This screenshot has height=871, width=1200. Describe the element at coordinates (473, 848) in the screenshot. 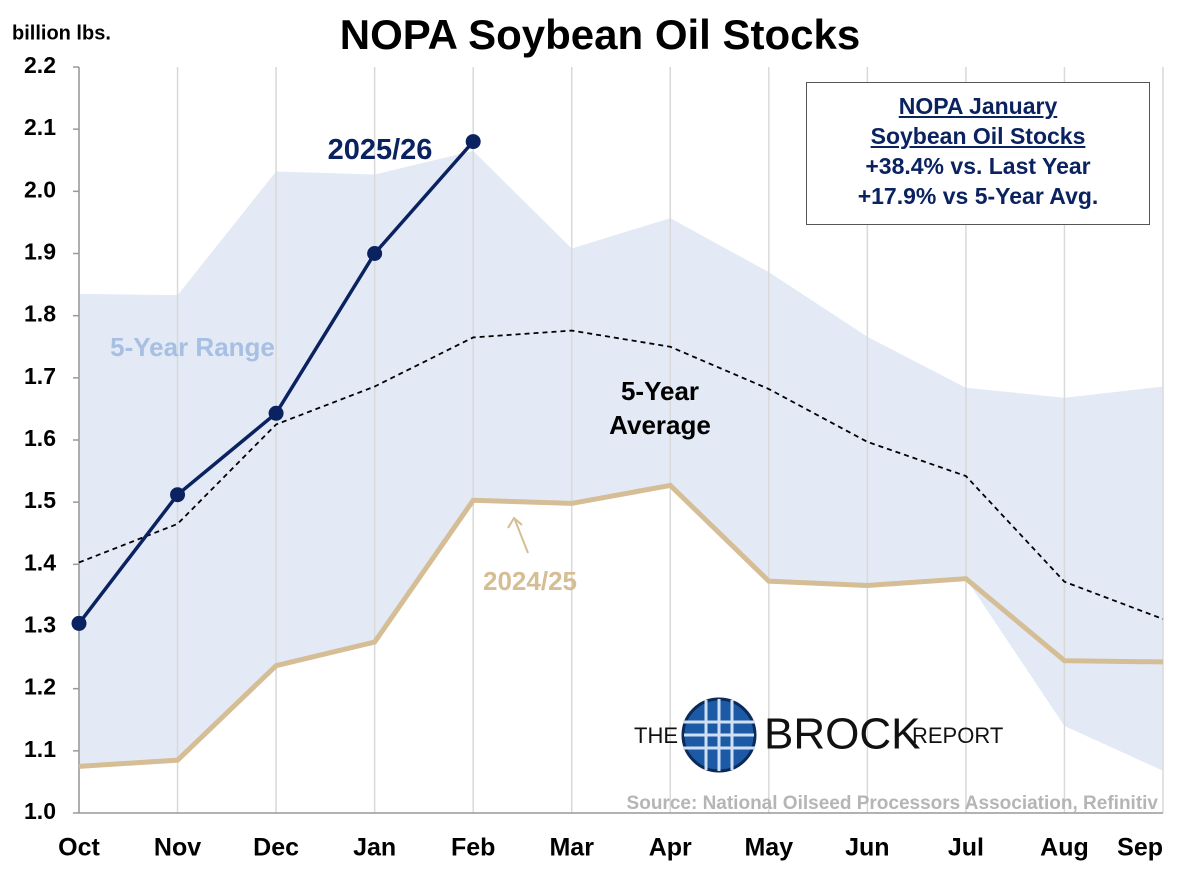

I see `x-tick-label: Feb` at that location.